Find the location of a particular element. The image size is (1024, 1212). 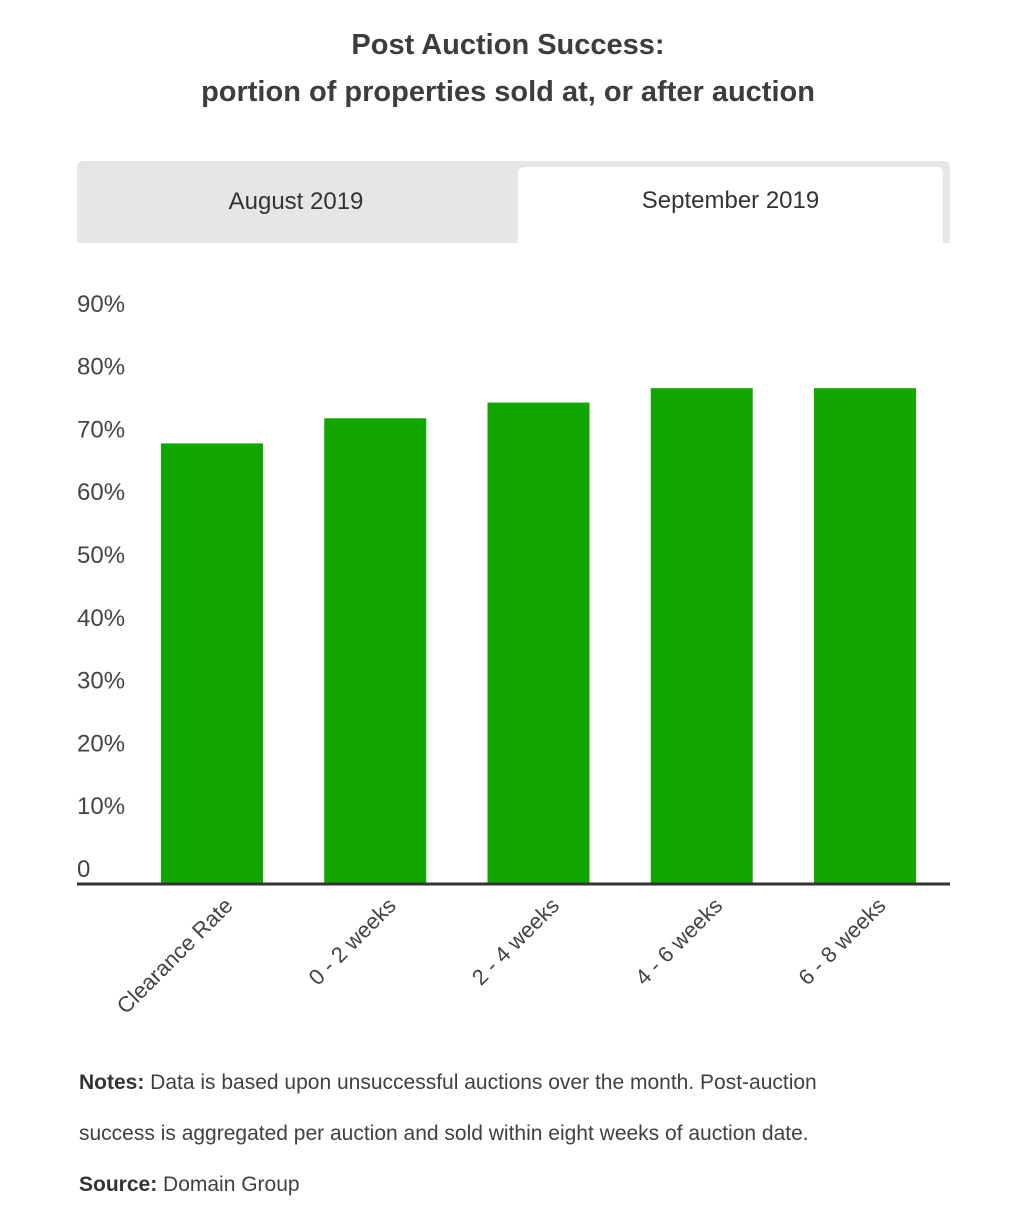

y-tick-label: 30% is located at coordinates (101, 681).